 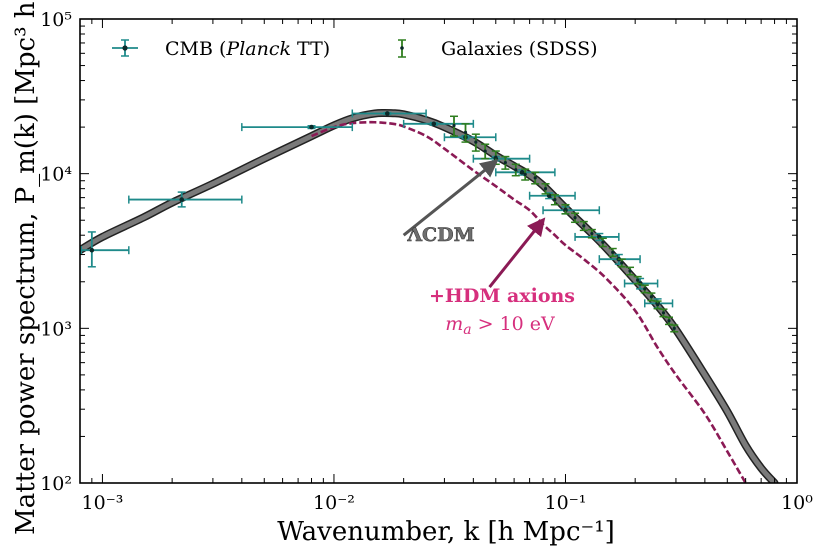 What do you see at coordinates (450, 198) in the screenshot?
I see `lcdm-arrow` at bounding box center [450, 198].